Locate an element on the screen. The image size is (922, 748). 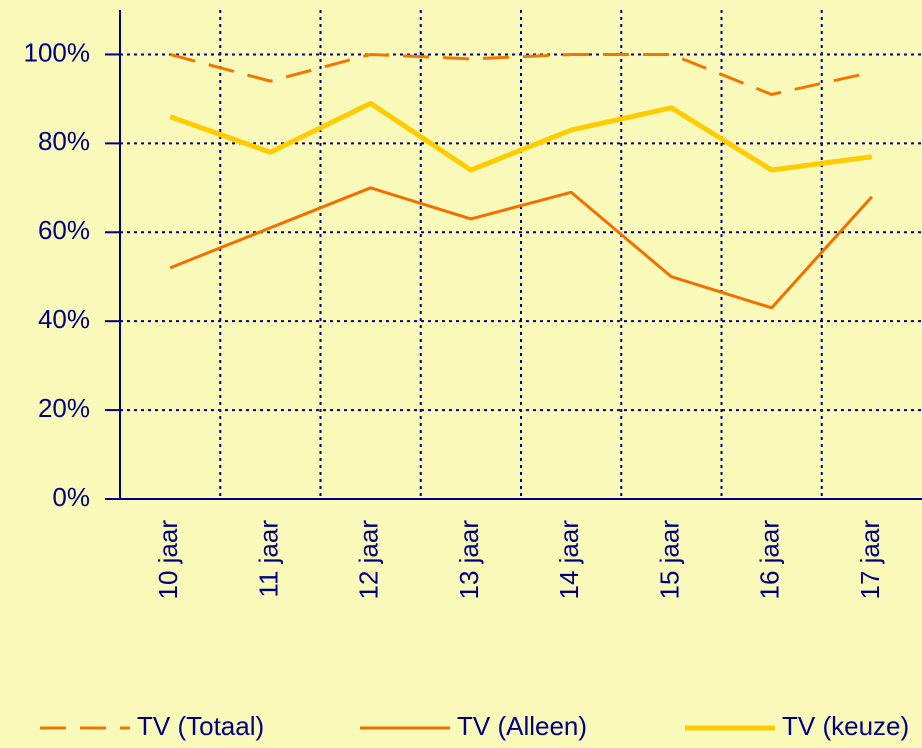
legend-label: TV (Totaal) is located at coordinates (200, 726).